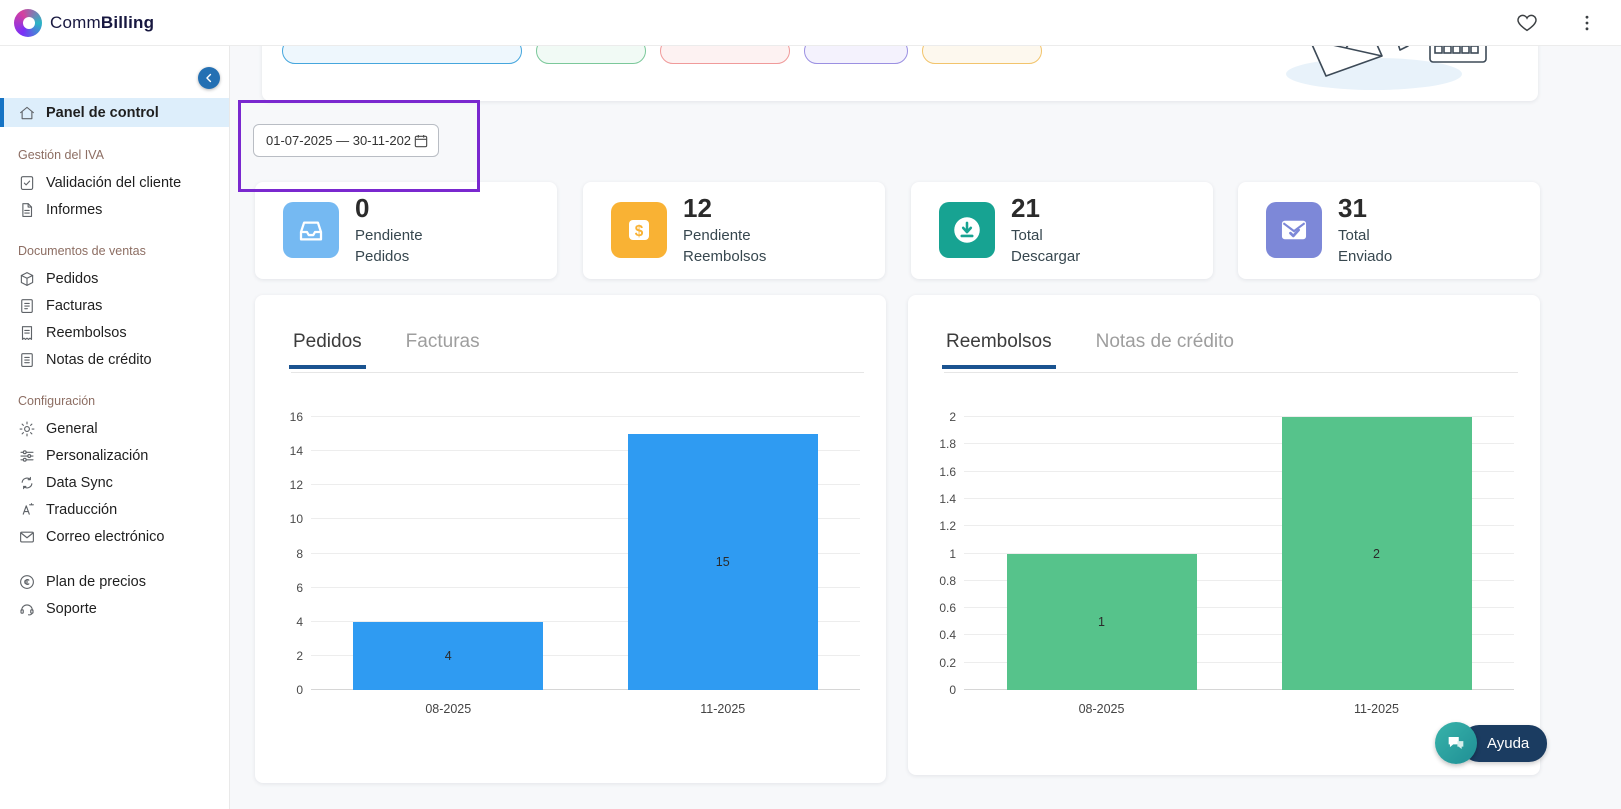 This screenshot has height=809, width=1621. Describe the element at coordinates (299, 655) in the screenshot. I see `y-axis-tick: 2` at that location.